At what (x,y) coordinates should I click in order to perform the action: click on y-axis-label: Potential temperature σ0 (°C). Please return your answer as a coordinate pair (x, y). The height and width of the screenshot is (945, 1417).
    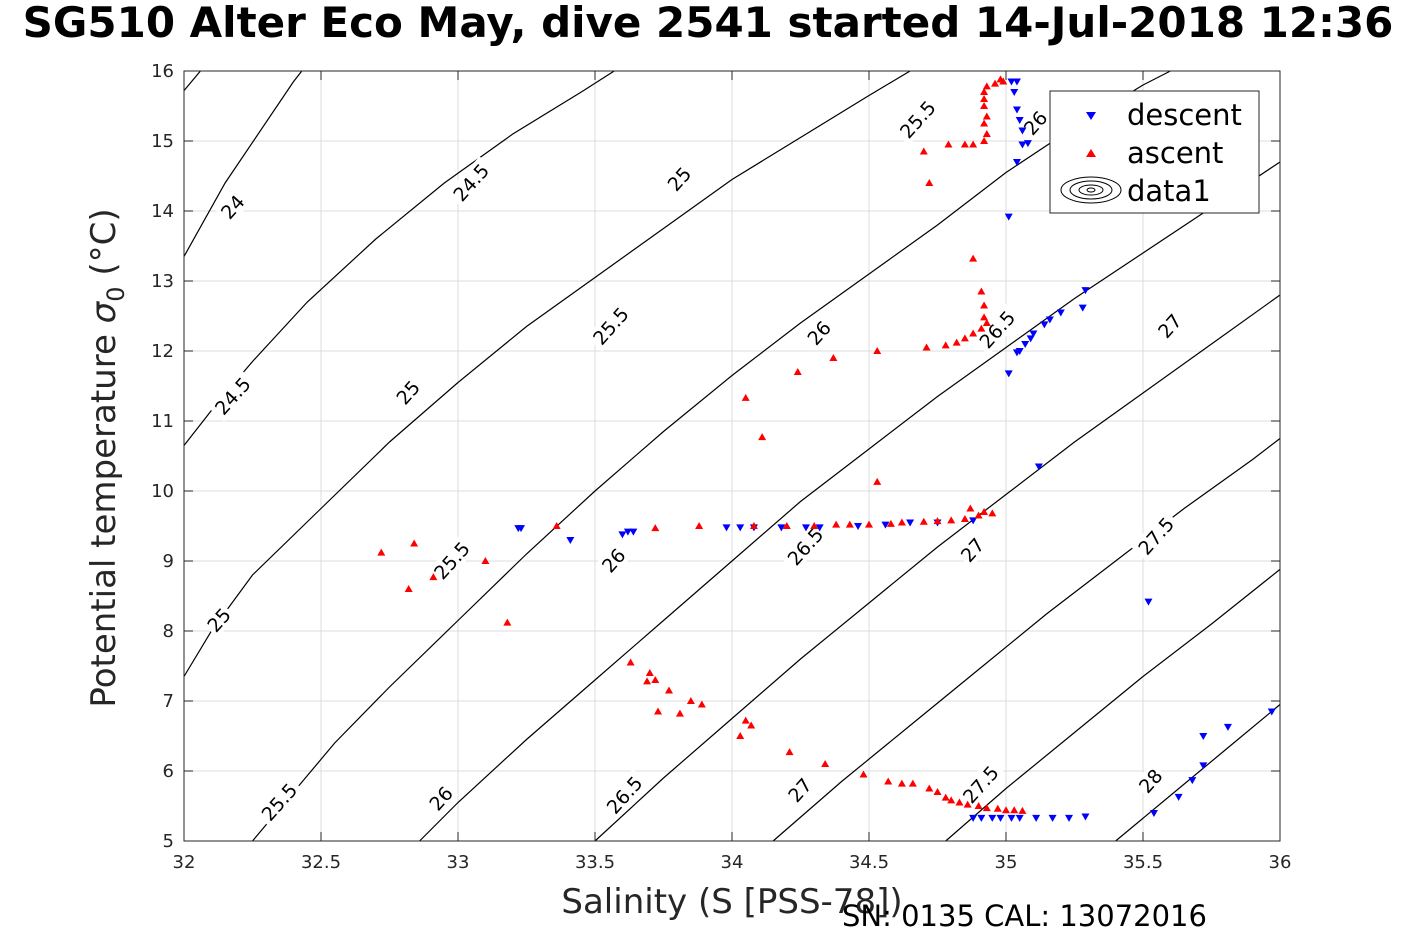
    Looking at the image, I should click on (107, 457).